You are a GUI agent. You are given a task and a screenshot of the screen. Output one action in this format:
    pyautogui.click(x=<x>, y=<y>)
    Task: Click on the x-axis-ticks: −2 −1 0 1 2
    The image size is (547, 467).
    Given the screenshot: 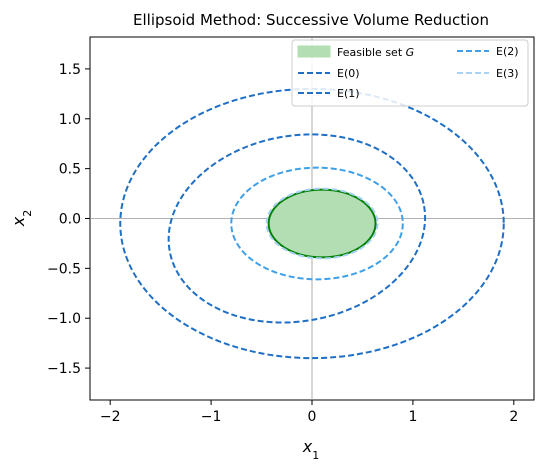 What is the action you would take?
    pyautogui.click(x=309, y=412)
    